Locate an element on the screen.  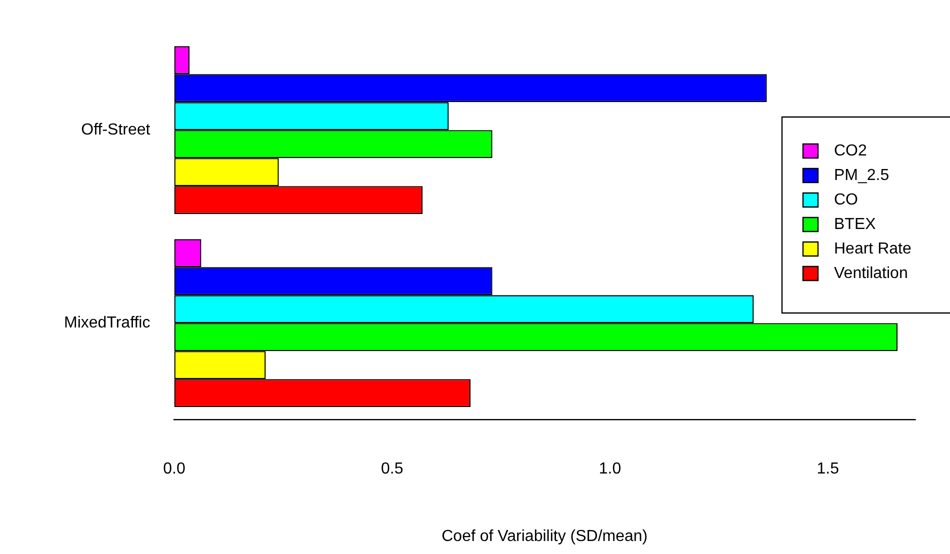
legend-label: Heart Rate is located at coordinates (873, 249).